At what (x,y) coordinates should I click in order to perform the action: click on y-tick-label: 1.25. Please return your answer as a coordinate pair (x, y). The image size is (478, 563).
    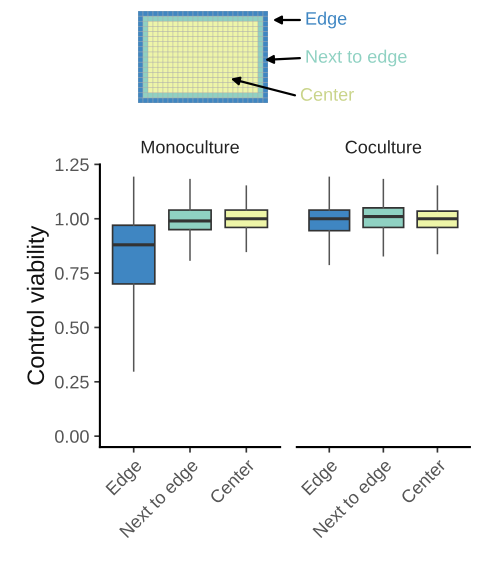
    Looking at the image, I should click on (72, 165).